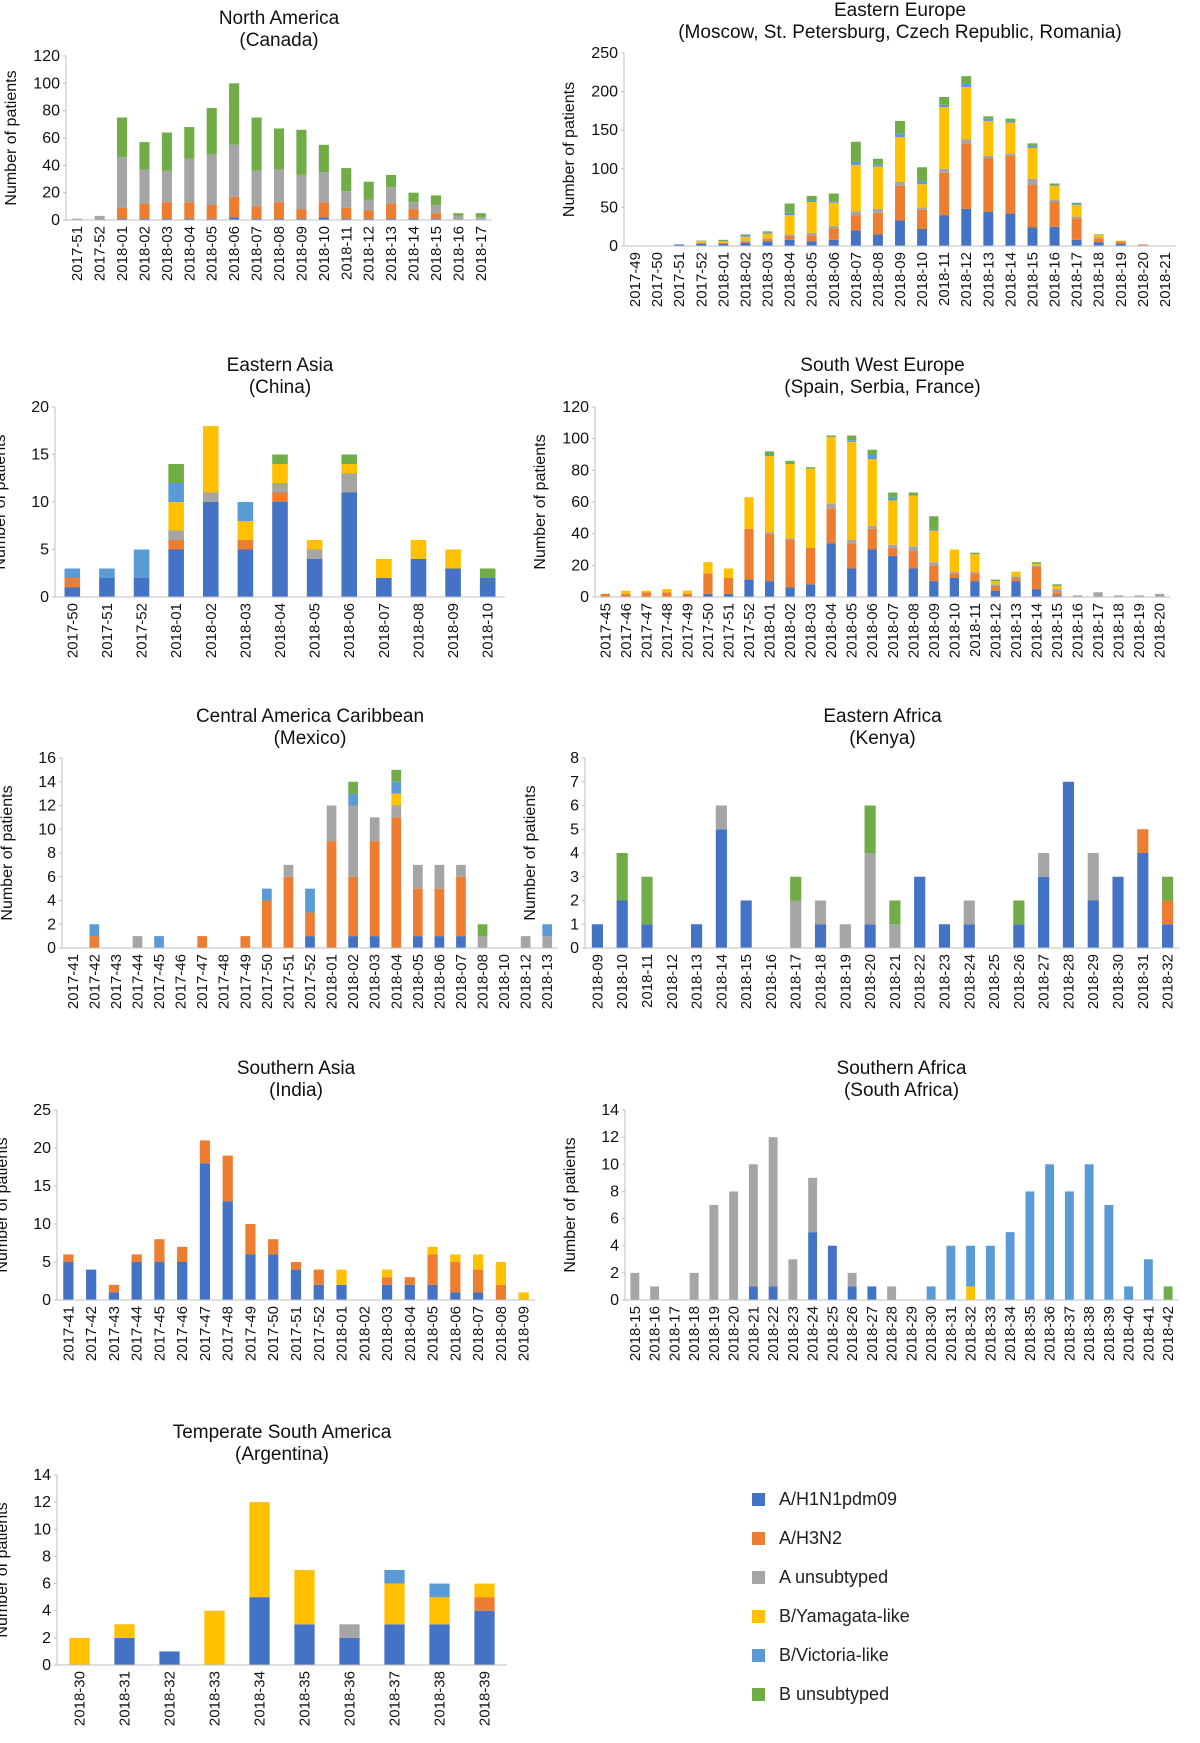 The image size is (1200, 1743). What do you see at coordinates (922, 1694) in the screenshot?
I see `legend-item-b-unsubtyped: B unsubtyped` at bounding box center [922, 1694].